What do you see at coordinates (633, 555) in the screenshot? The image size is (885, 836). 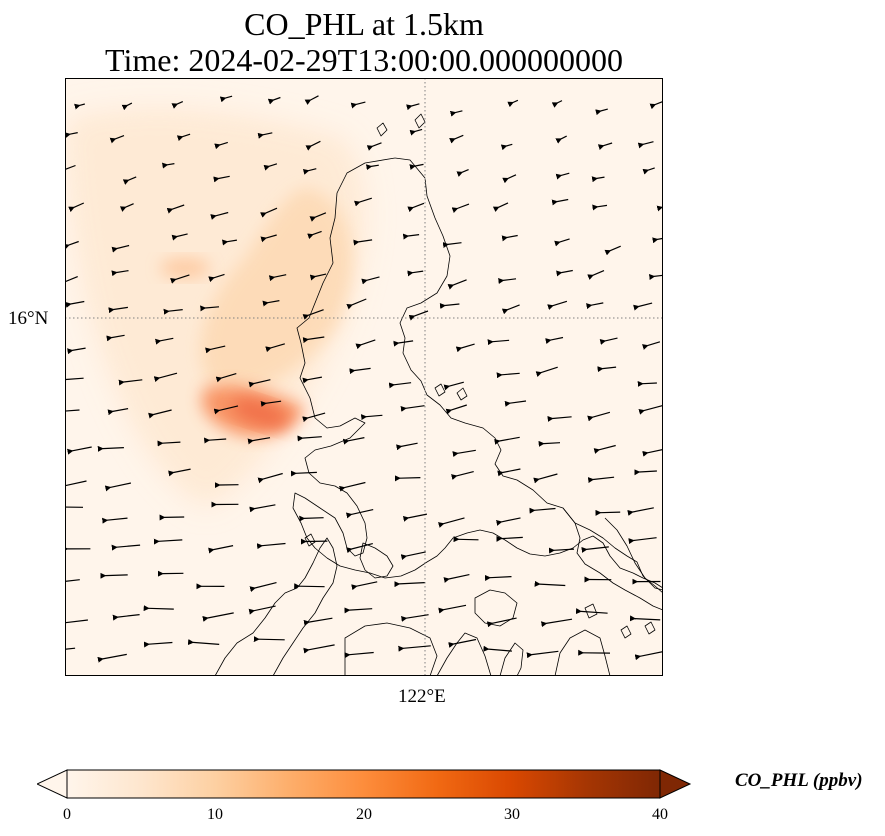 I see `coastline-samar` at bounding box center [633, 555].